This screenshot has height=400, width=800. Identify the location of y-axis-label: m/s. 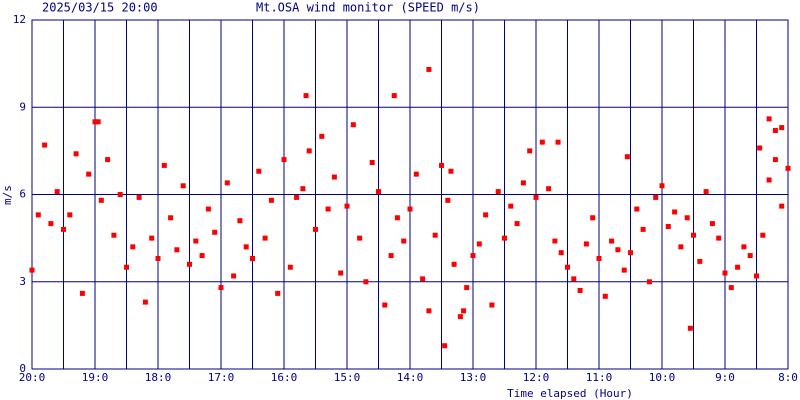
(7, 195).